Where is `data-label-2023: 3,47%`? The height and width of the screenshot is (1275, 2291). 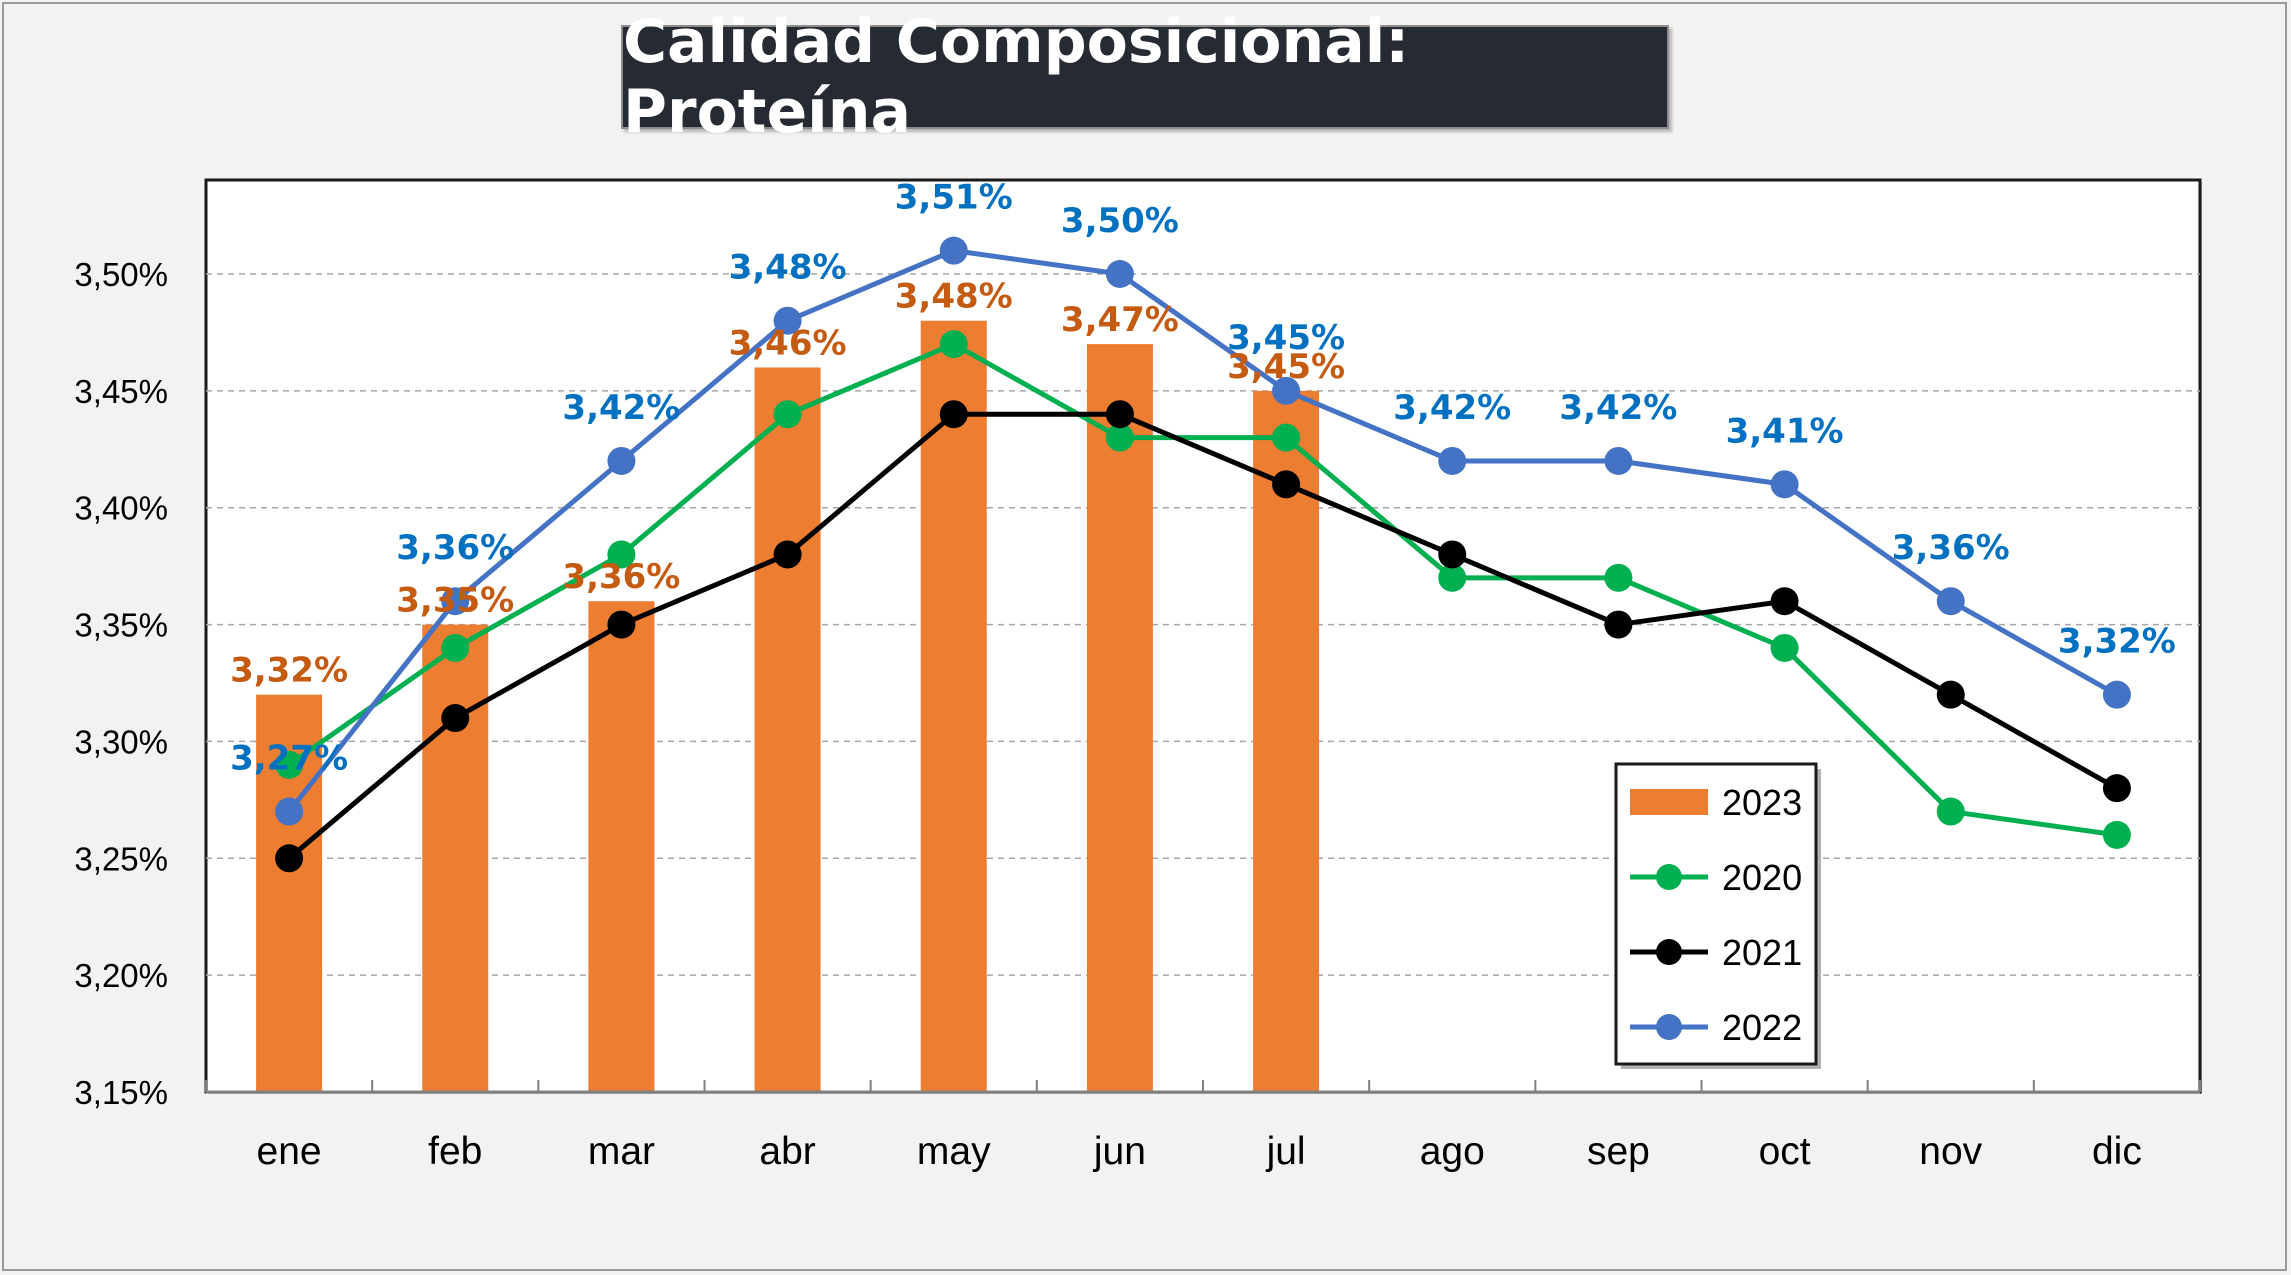
data-label-2023: 3,47% is located at coordinates (1120, 320).